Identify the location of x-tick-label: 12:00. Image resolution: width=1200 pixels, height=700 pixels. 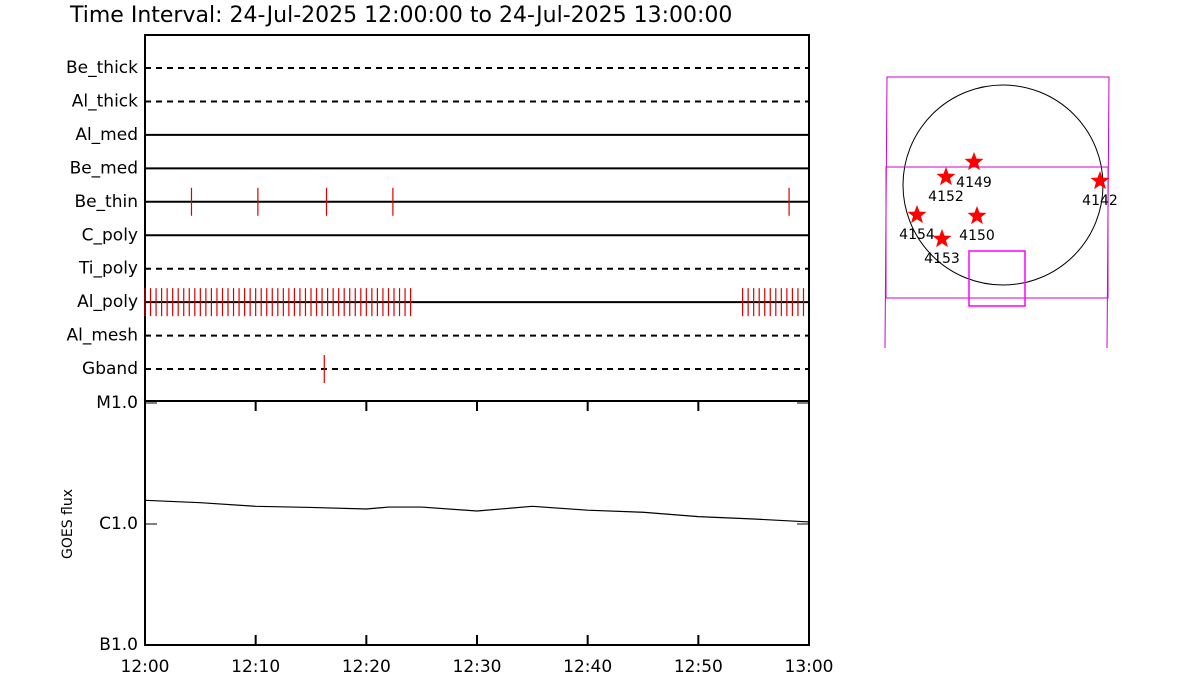
(145, 667).